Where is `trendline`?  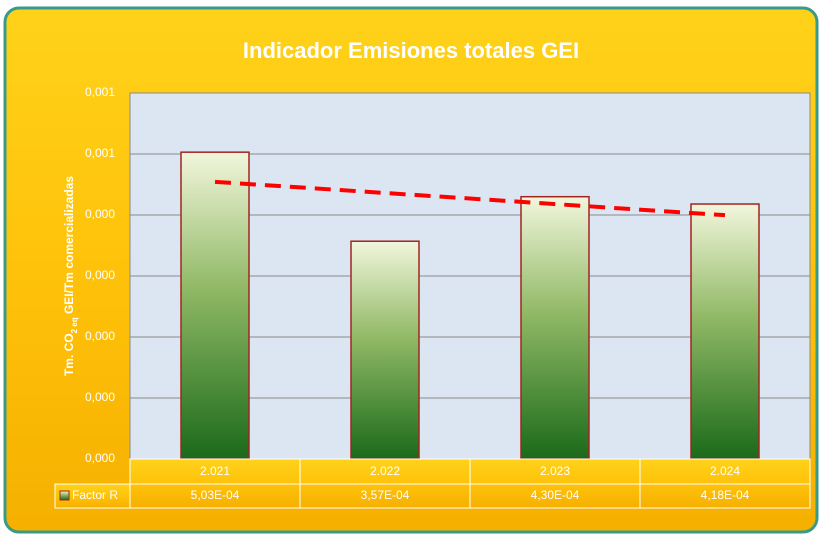
trendline is located at coordinates (470, 198).